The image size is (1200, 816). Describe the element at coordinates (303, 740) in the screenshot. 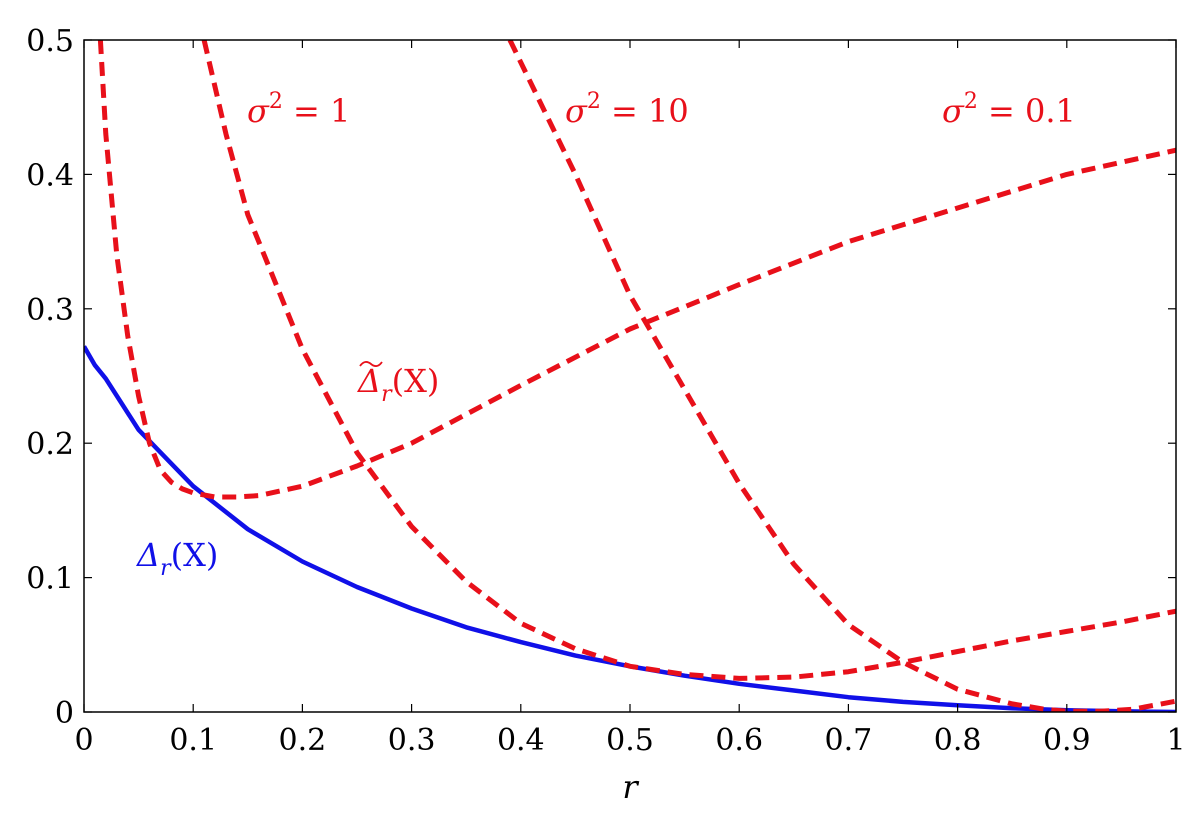

I see `x-tick-label: 0.2` at that location.